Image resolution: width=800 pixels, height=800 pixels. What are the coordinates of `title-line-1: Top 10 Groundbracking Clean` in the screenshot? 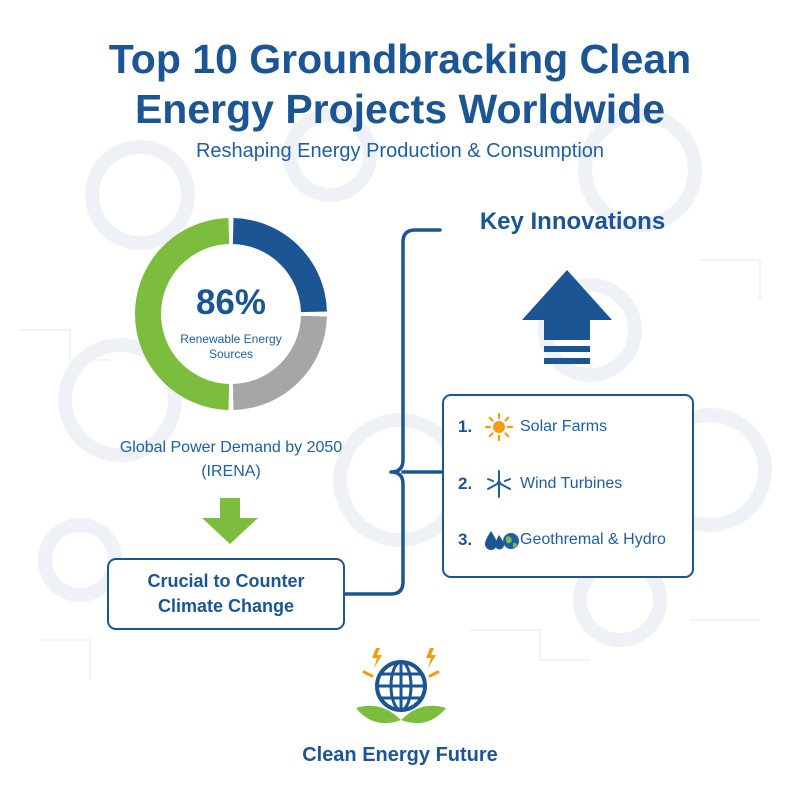 It's located at (400, 59).